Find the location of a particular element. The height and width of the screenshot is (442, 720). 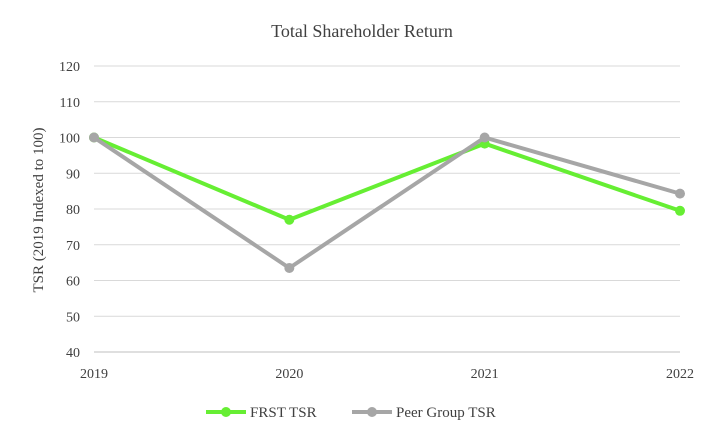

y-axis-ticks: 40 50 60 70 80 90 100 110 120 is located at coordinates (69, 210).